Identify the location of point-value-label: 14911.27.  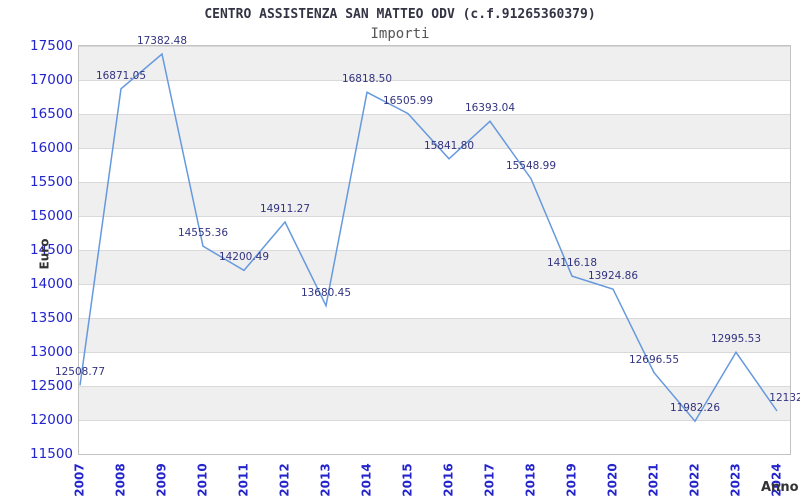
(285, 209).